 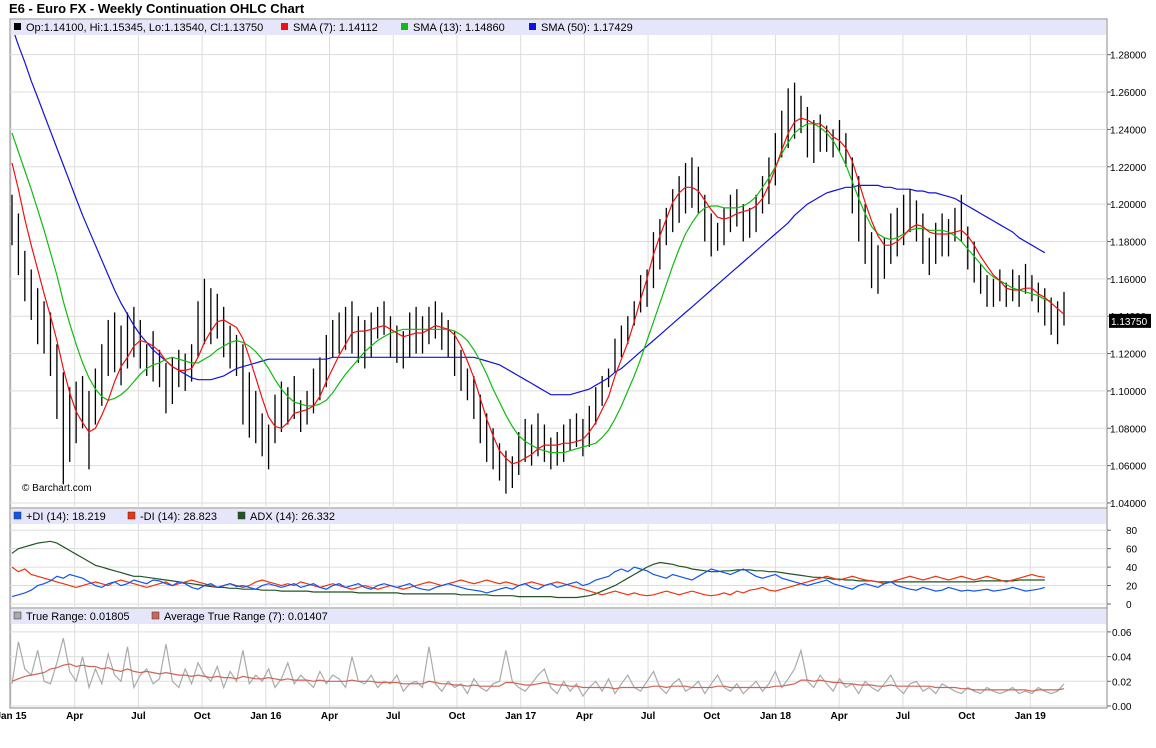 I want to click on di-minus-line, so click(x=528, y=581).